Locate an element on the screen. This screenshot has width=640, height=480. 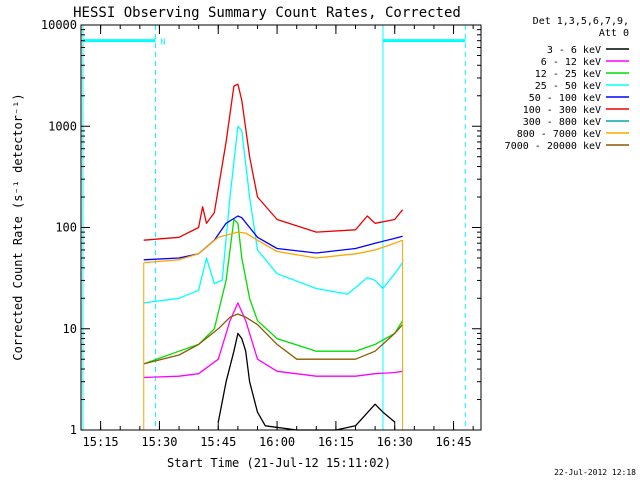
legend-label-8: 7000 - 20000 keV is located at coordinates (553, 146).